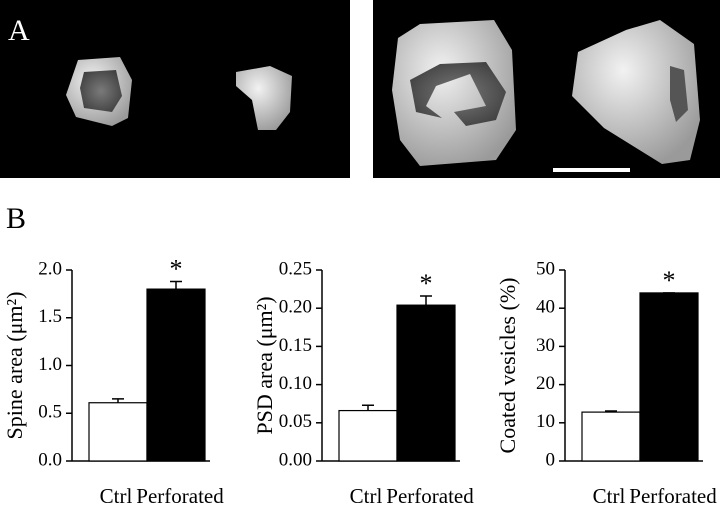 This screenshot has height=508, width=720. I want to click on y-tick-label: 0.10, so click(295, 383).